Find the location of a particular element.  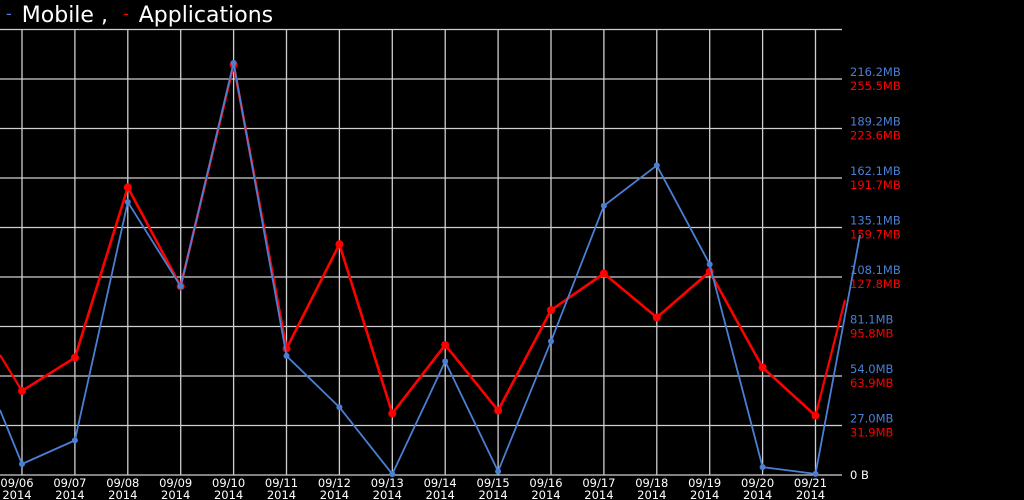

legend-label-mobile: Mobile , is located at coordinates (64, 15).